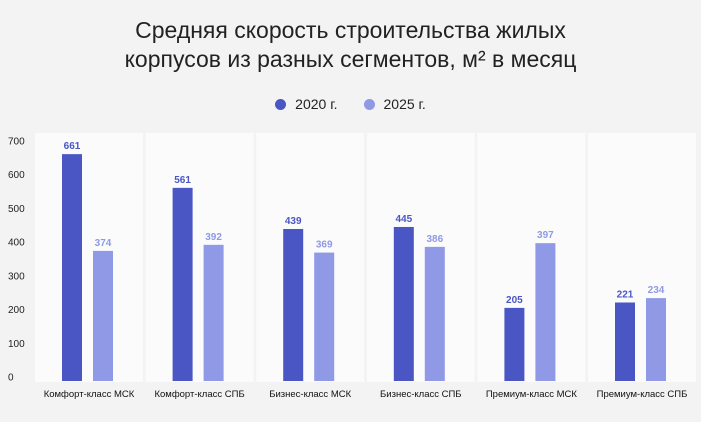 The width and height of the screenshot is (701, 422). What do you see at coordinates (324, 245) in the screenshot?
I see `data-label: 369` at bounding box center [324, 245].